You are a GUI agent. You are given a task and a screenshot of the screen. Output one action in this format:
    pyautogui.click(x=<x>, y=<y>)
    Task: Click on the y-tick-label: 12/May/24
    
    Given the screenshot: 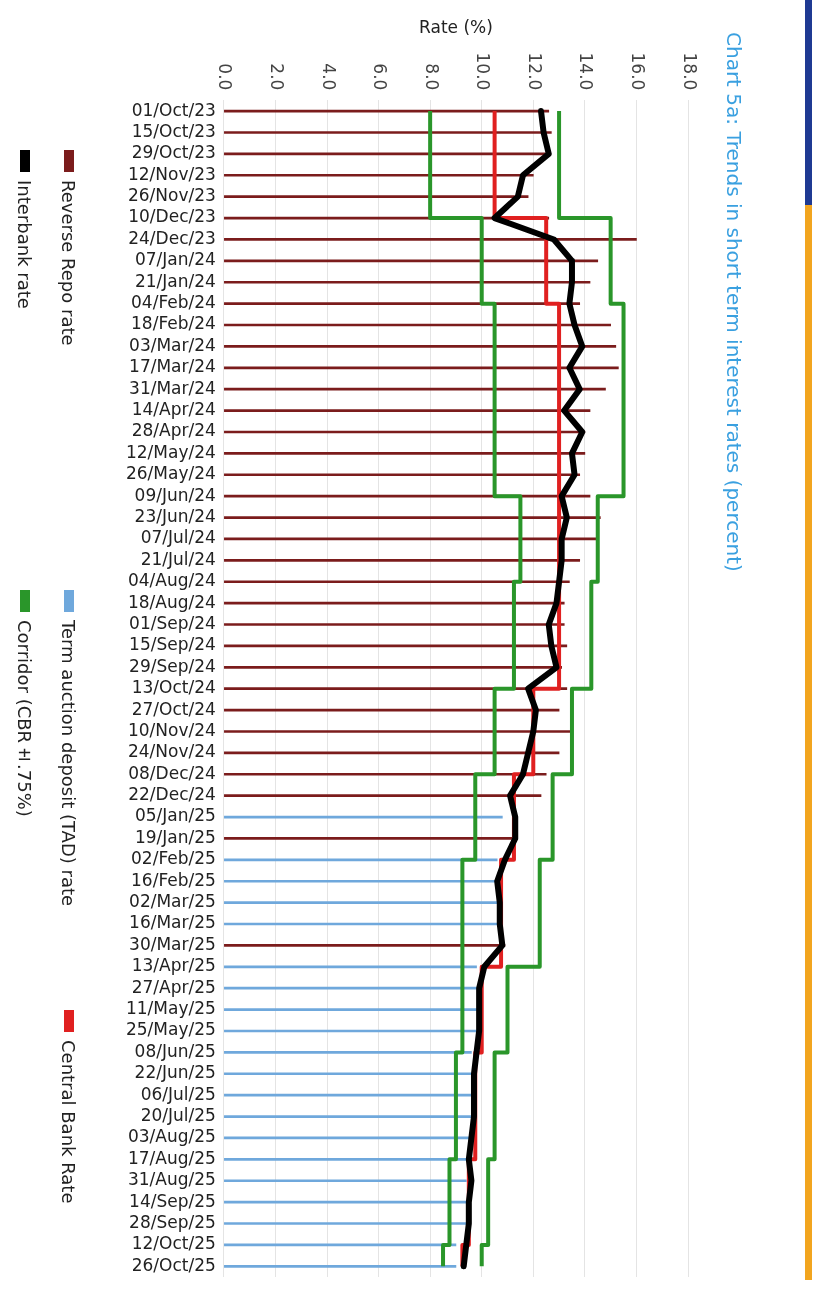 What is the action you would take?
    pyautogui.click(x=170, y=451)
    